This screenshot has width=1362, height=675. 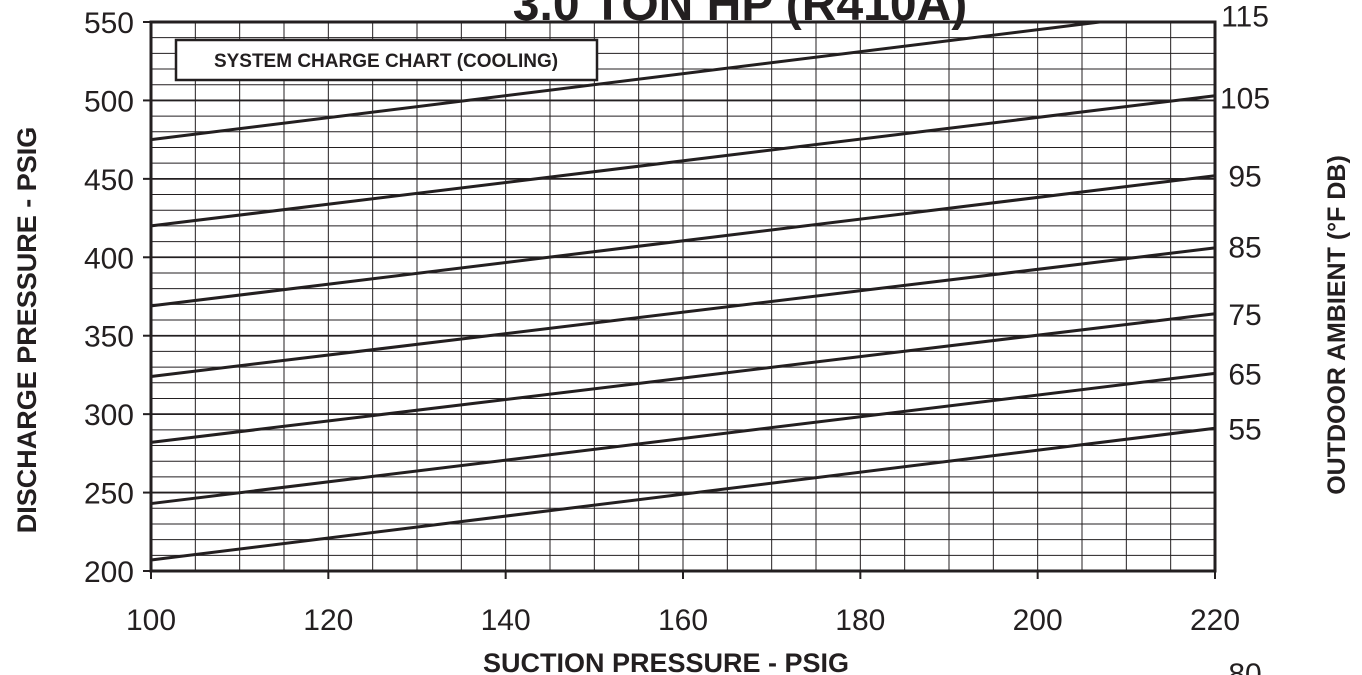 What do you see at coordinates (151, 620) in the screenshot?
I see `x-tick-label: 100` at bounding box center [151, 620].